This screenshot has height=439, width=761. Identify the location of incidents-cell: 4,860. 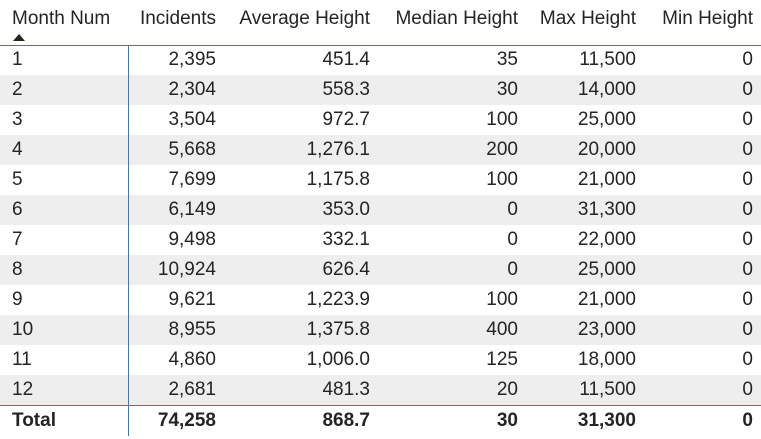
(192, 359).